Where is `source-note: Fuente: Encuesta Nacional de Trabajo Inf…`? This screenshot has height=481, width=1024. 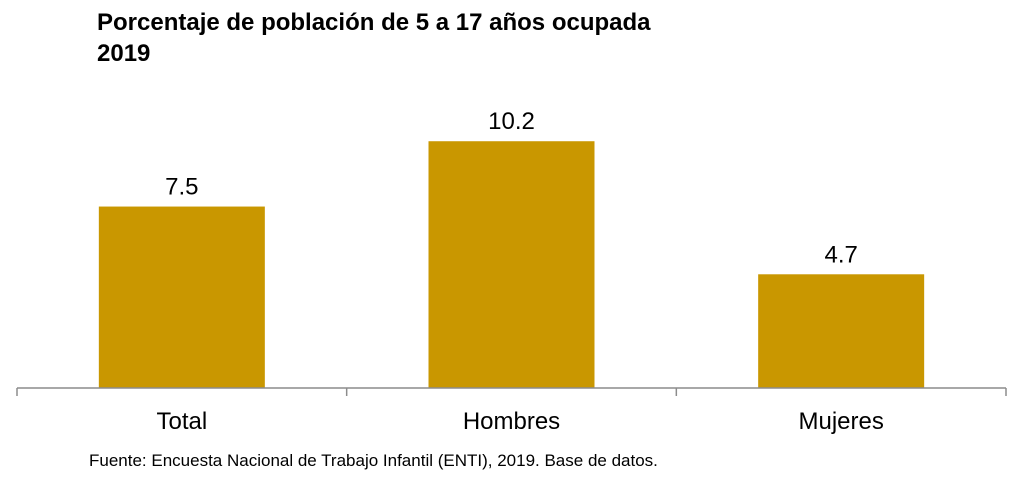 source-note: Fuente: Encuesta Nacional de Trabajo Inf… is located at coordinates (373, 460).